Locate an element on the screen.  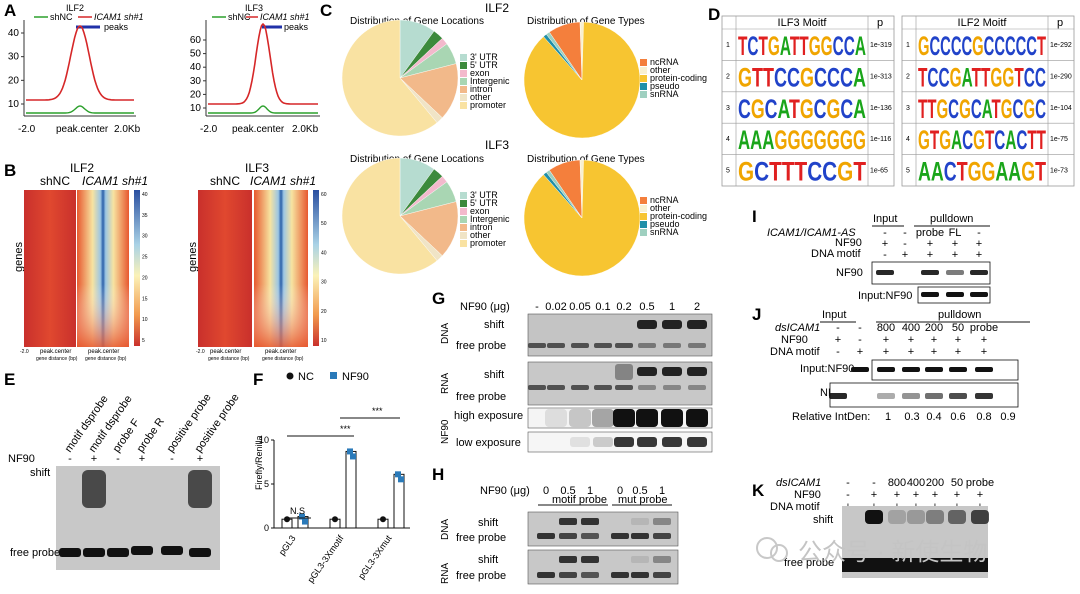
dose-label: - is located at coordinates (537, 307).